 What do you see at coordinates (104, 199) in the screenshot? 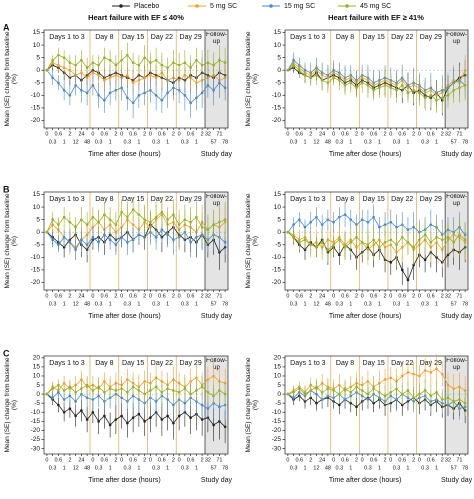
I see `section-label: Day 8` at bounding box center [104, 199].